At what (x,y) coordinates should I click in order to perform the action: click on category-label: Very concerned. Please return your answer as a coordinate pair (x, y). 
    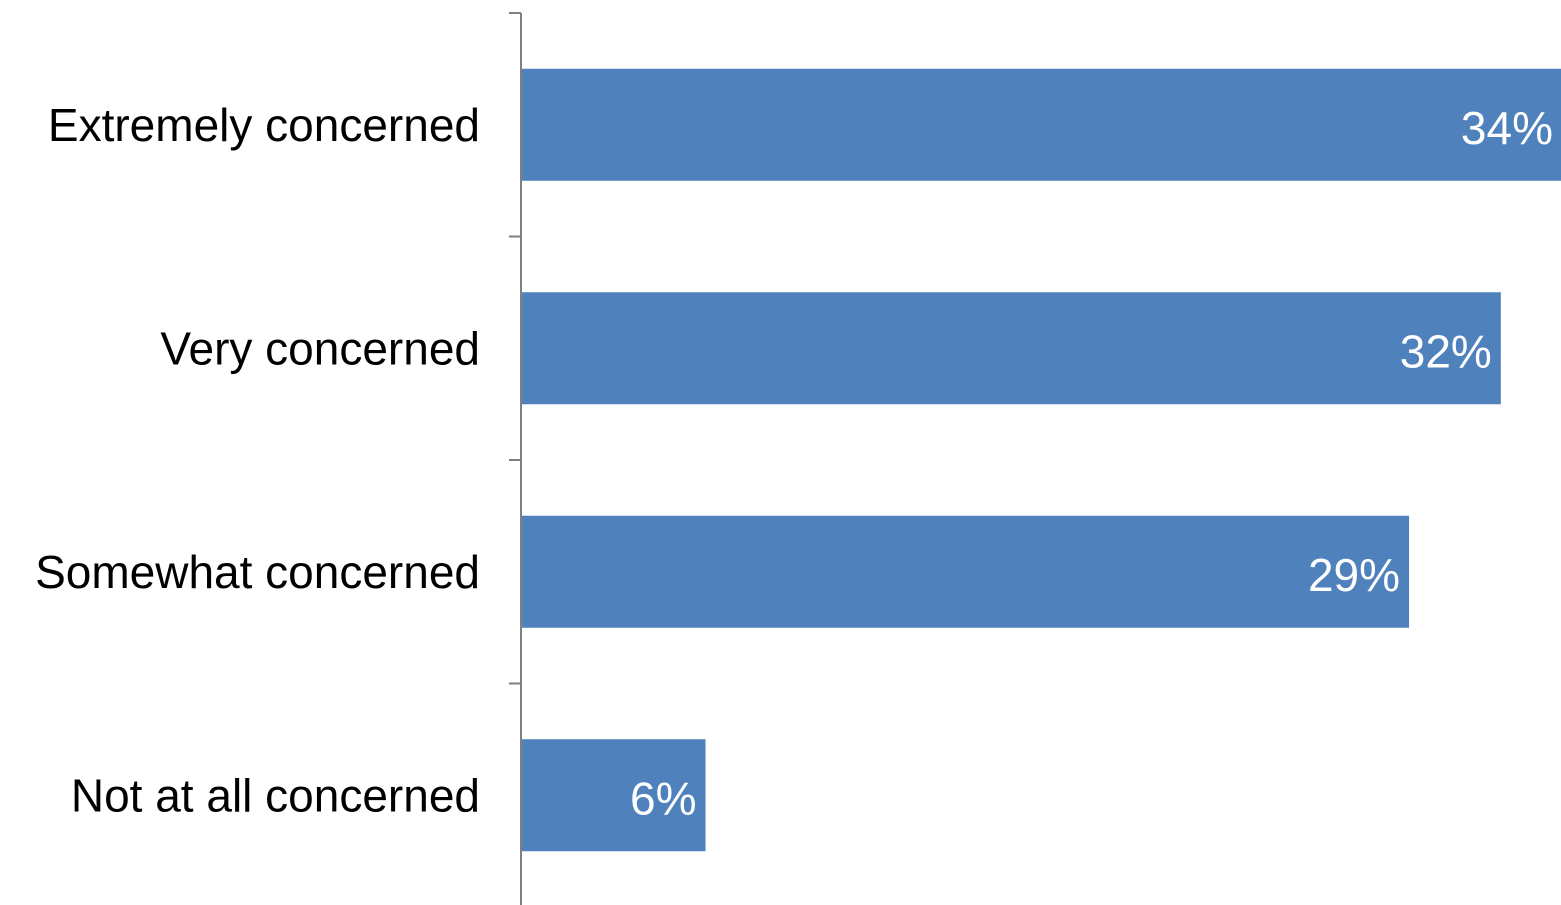
    Looking at the image, I should click on (320, 348).